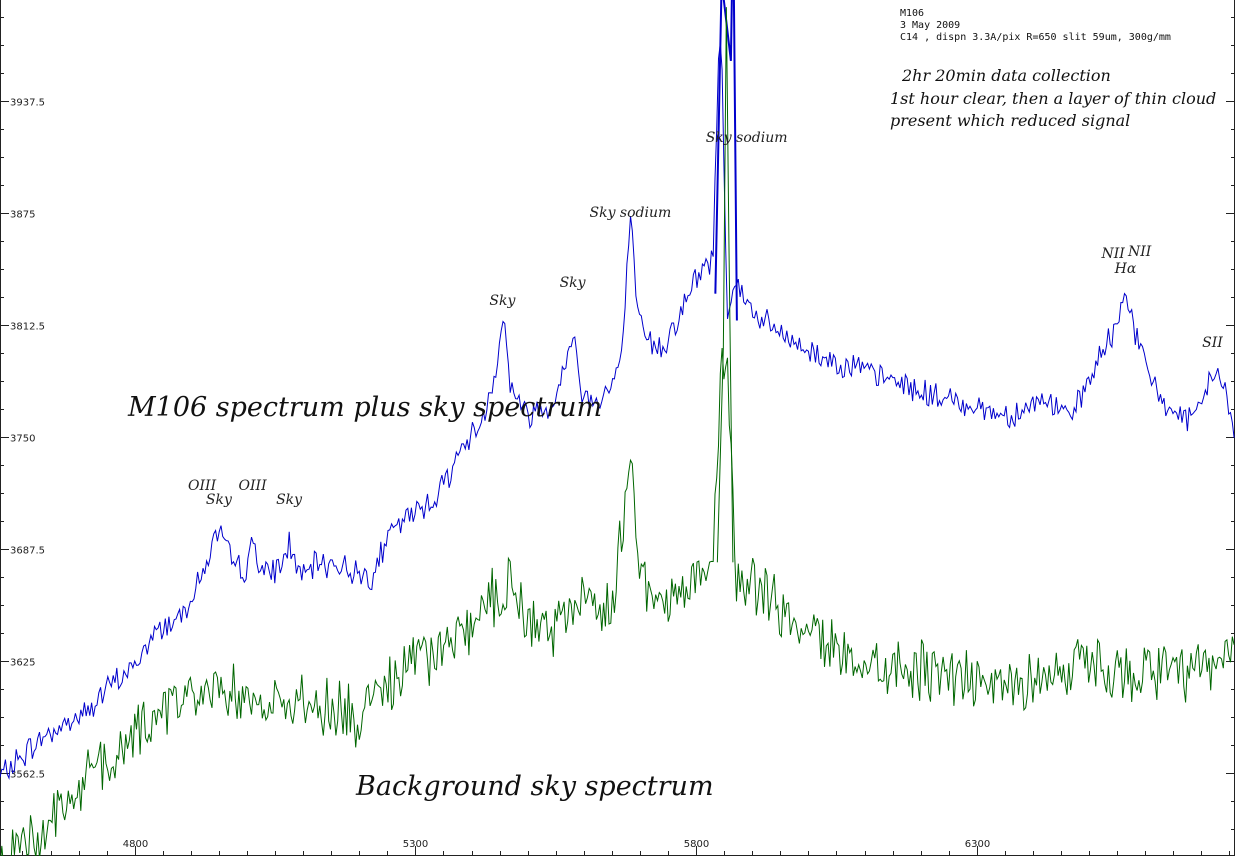 The height and width of the screenshot is (856, 1235). Describe the element at coordinates (696, 844) in the screenshot. I see `x-tick-label: 5800` at that location.